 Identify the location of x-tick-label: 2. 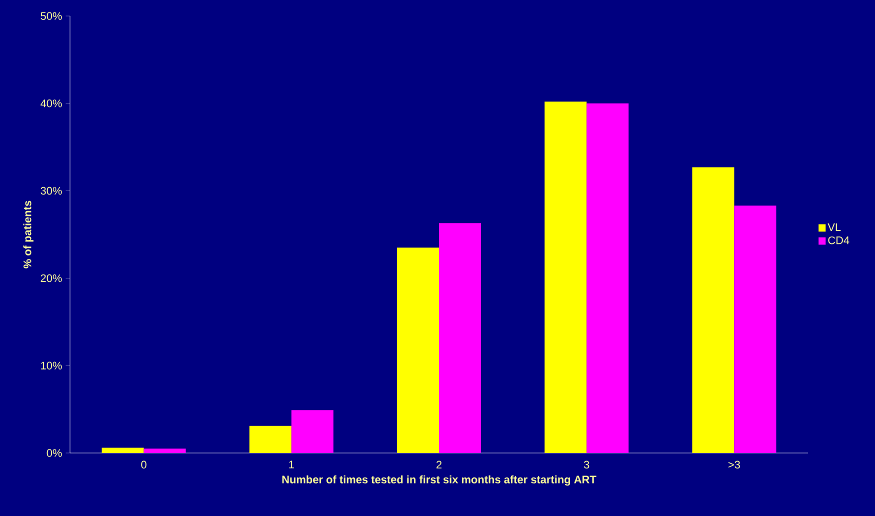
(439, 464).